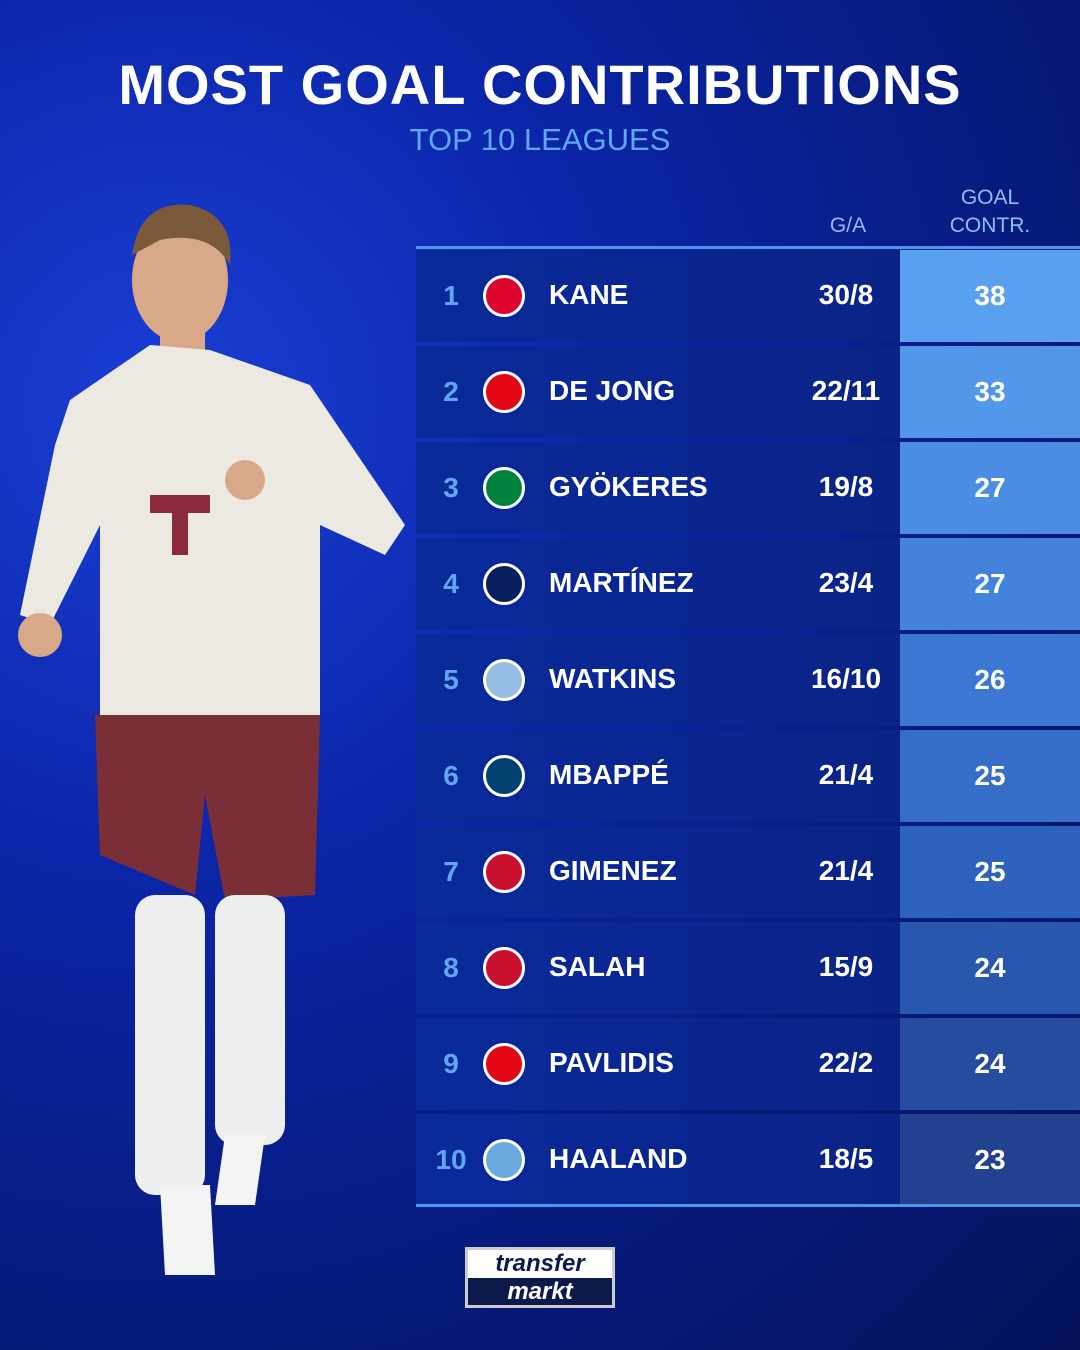  What do you see at coordinates (613, 870) in the screenshot?
I see `player-name: GIMENEZ` at bounding box center [613, 870].